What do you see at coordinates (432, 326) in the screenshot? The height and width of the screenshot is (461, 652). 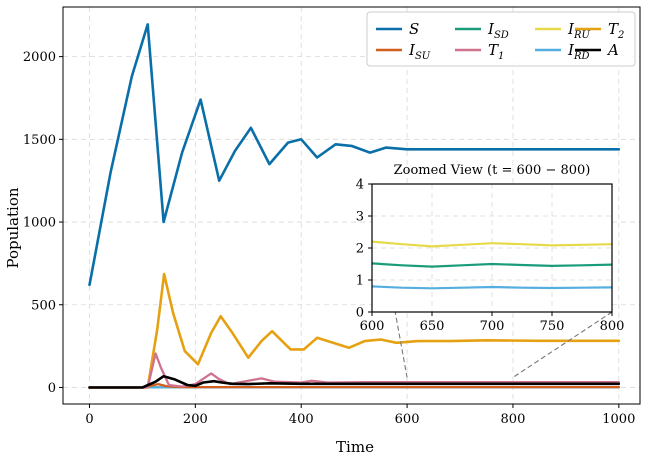 I see `inset-x-tick-label: 650` at bounding box center [432, 326].